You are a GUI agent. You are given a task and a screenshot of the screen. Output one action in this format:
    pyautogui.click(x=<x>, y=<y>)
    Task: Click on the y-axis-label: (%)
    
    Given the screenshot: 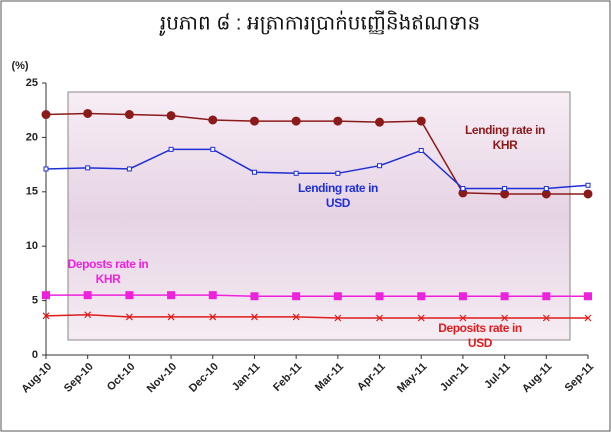 What is the action you would take?
    pyautogui.click(x=19, y=66)
    